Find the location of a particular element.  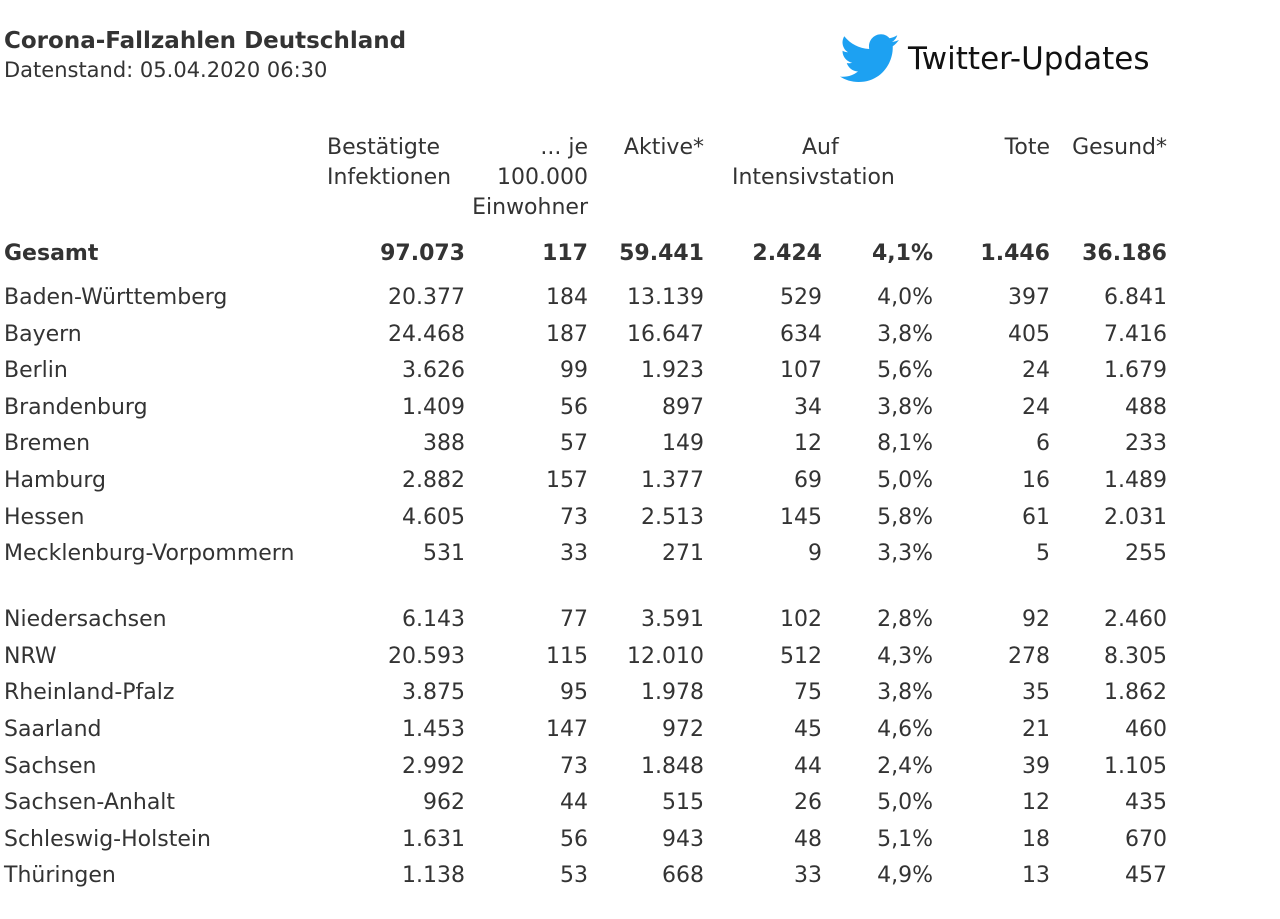

icu-percent-cell: 4,1% is located at coordinates (902, 253).